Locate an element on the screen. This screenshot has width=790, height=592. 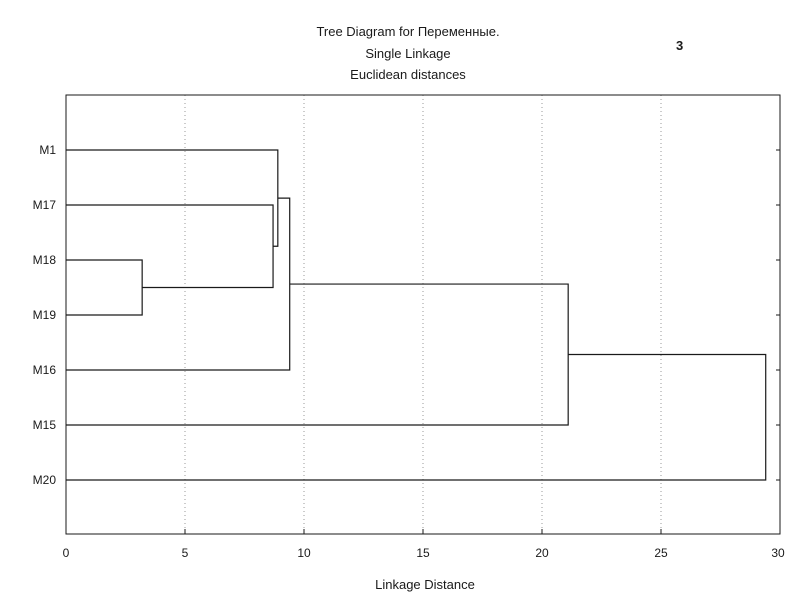
x-tick-label-30: 30 is located at coordinates (778, 553).